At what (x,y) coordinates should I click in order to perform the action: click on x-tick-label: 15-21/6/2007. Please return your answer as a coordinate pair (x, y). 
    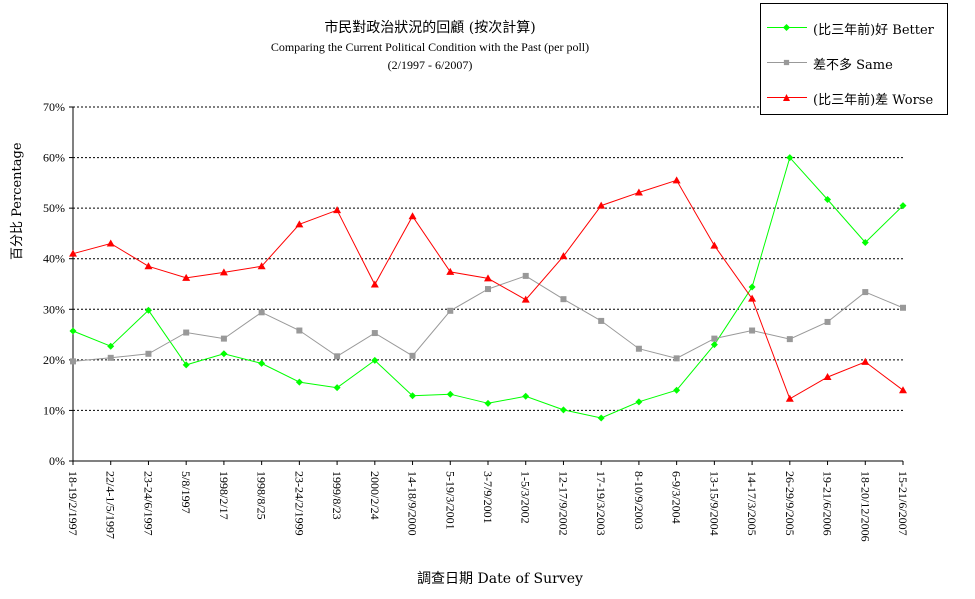
    Looking at the image, I should click on (903, 503).